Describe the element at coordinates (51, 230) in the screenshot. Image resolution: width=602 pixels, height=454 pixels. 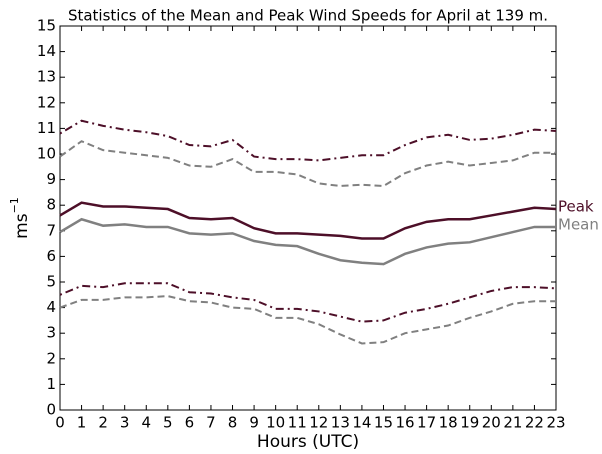
I see `y-tick-label: 7` at that location.